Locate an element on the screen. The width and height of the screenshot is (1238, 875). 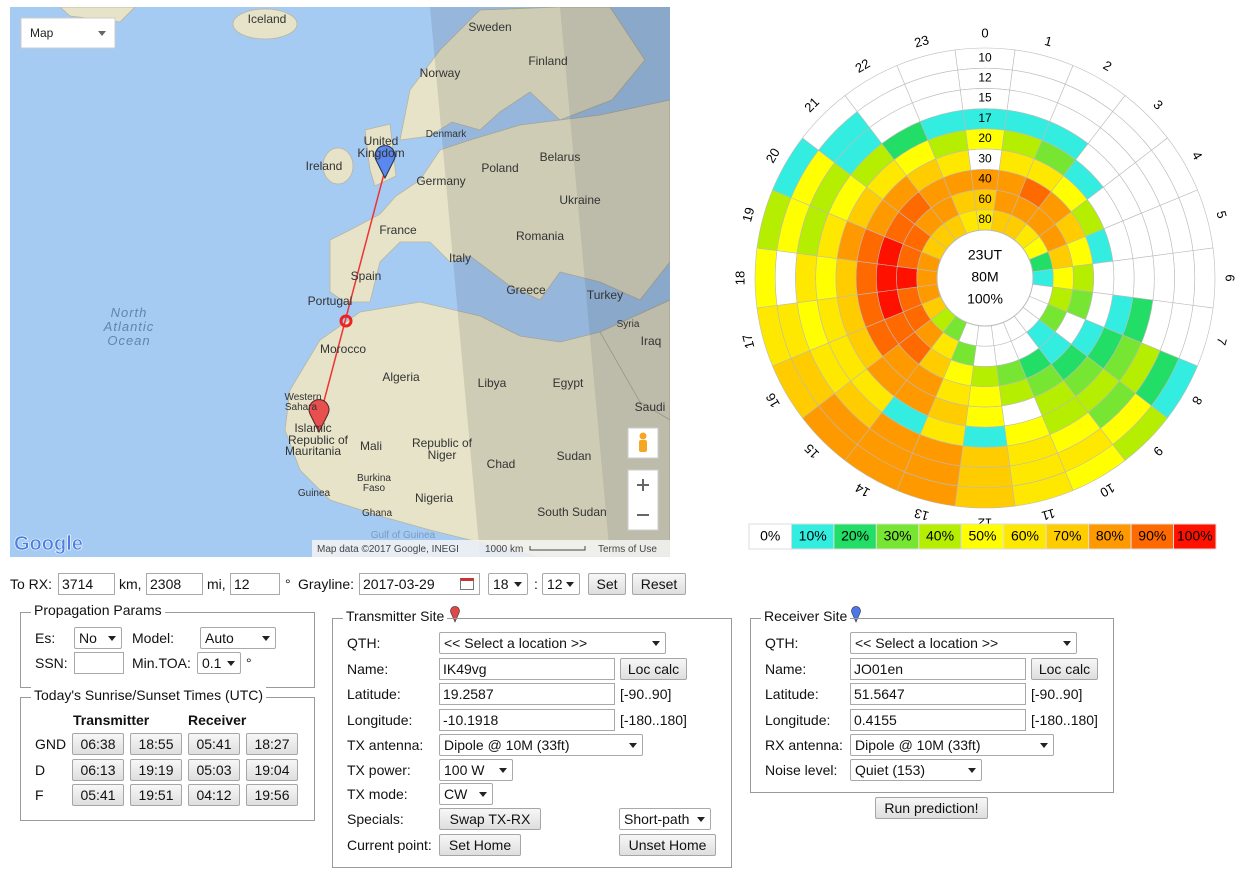
text-field: 2308 is located at coordinates (174, 584).